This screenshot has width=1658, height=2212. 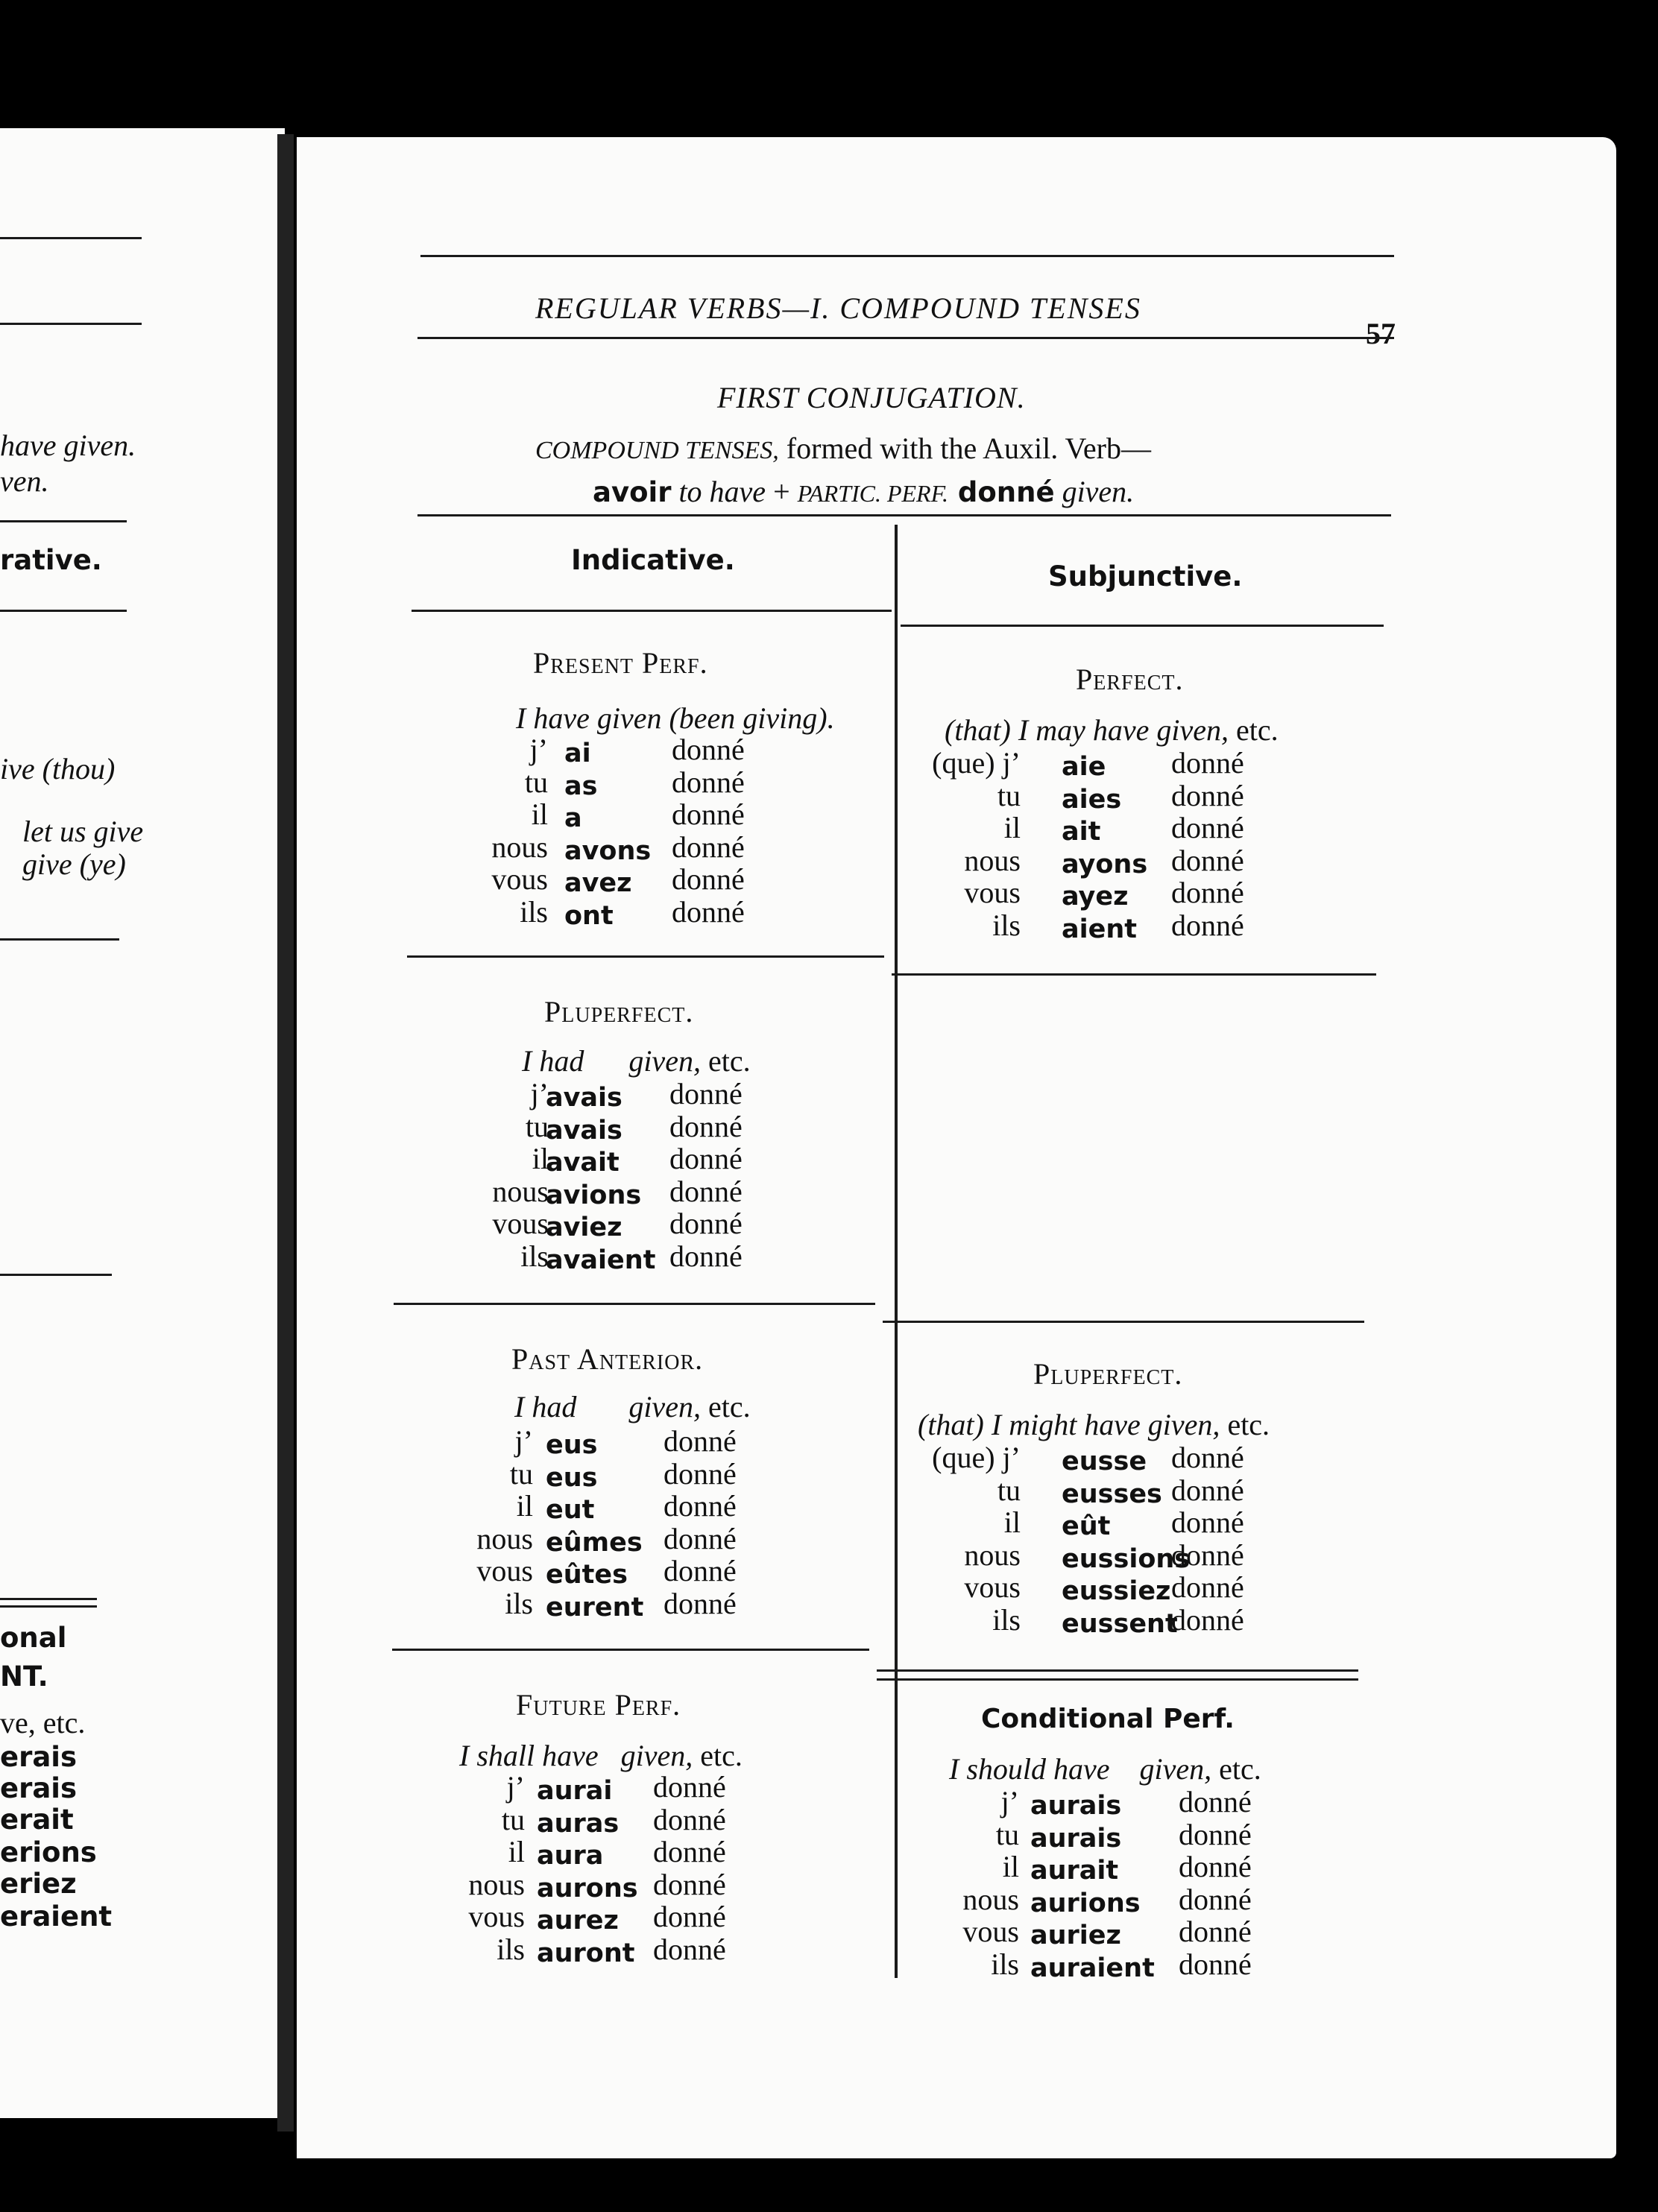 I want to click on subjunctive-auxiliary: auraient, so click(x=1092, y=1966).